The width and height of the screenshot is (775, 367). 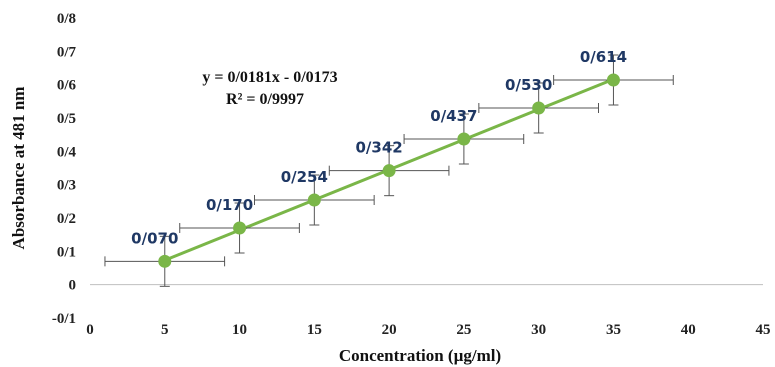 What do you see at coordinates (165, 330) in the screenshot?
I see `x-tick-label: 5` at bounding box center [165, 330].